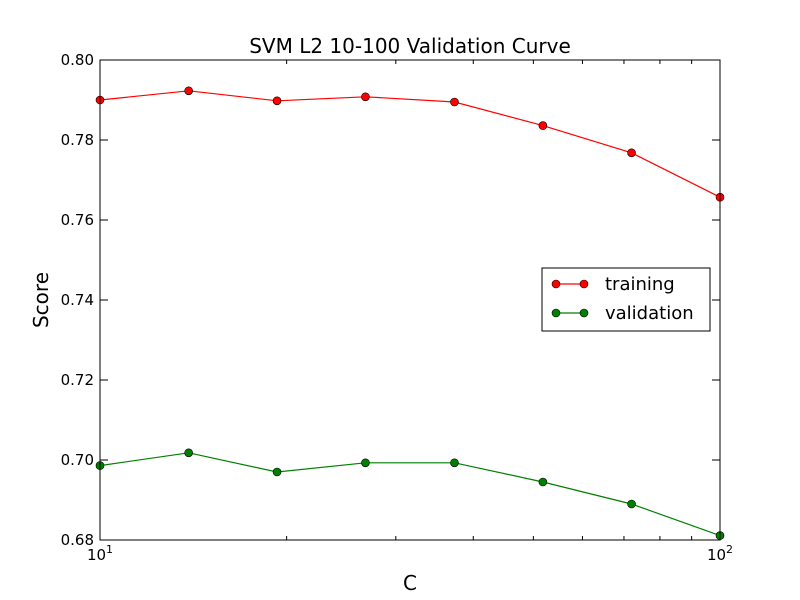 The image size is (800, 600). What do you see at coordinates (77, 300) in the screenshot?
I see `y-tick-label: 0.74` at bounding box center [77, 300].